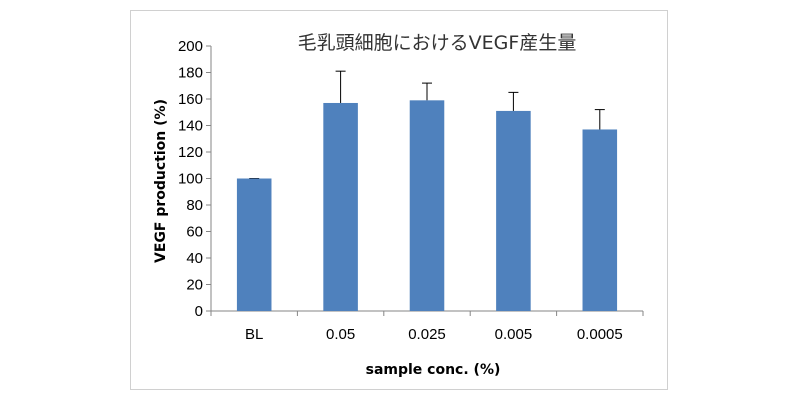 The height and width of the screenshot is (400, 800). What do you see at coordinates (514, 334) in the screenshot?
I see `x-tick-label: 0.005` at bounding box center [514, 334].